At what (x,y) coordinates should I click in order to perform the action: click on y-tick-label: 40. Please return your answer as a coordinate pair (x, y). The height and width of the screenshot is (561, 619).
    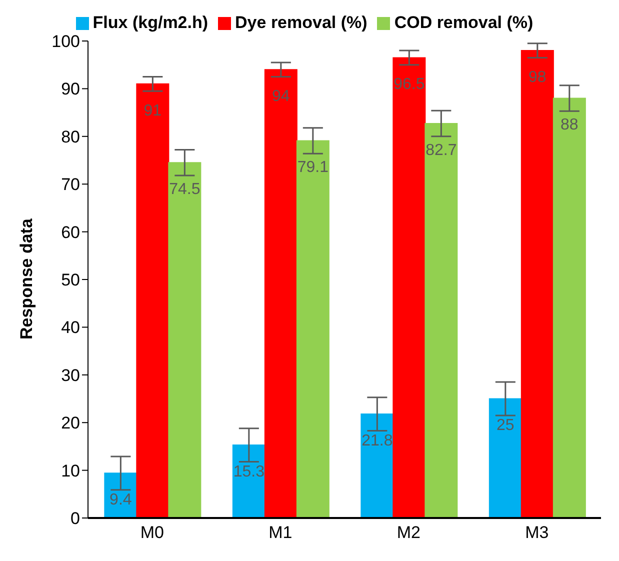
    Looking at the image, I should click on (70, 328).